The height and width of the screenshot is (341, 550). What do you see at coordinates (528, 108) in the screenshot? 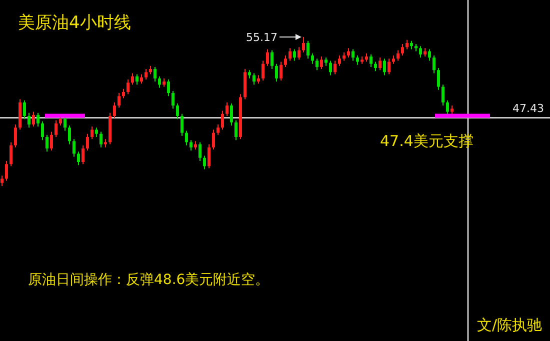
I see `text: 47.43` at bounding box center [528, 108].